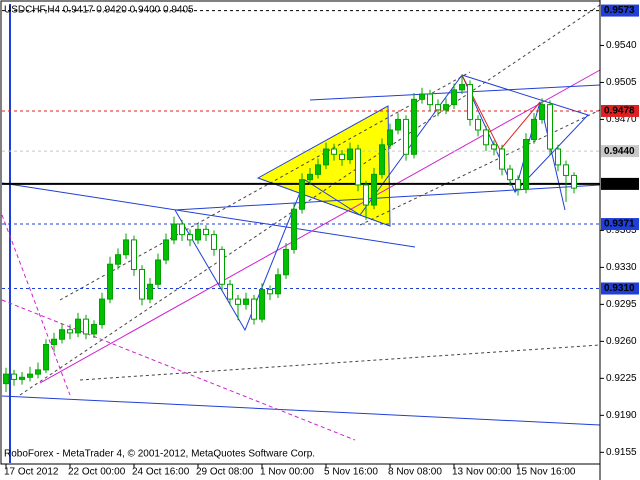 This screenshot has height=480, width=640. What do you see at coordinates (351, 472) in the screenshot?
I see `x-tick-label: 5 Nov 16:00` at bounding box center [351, 472].